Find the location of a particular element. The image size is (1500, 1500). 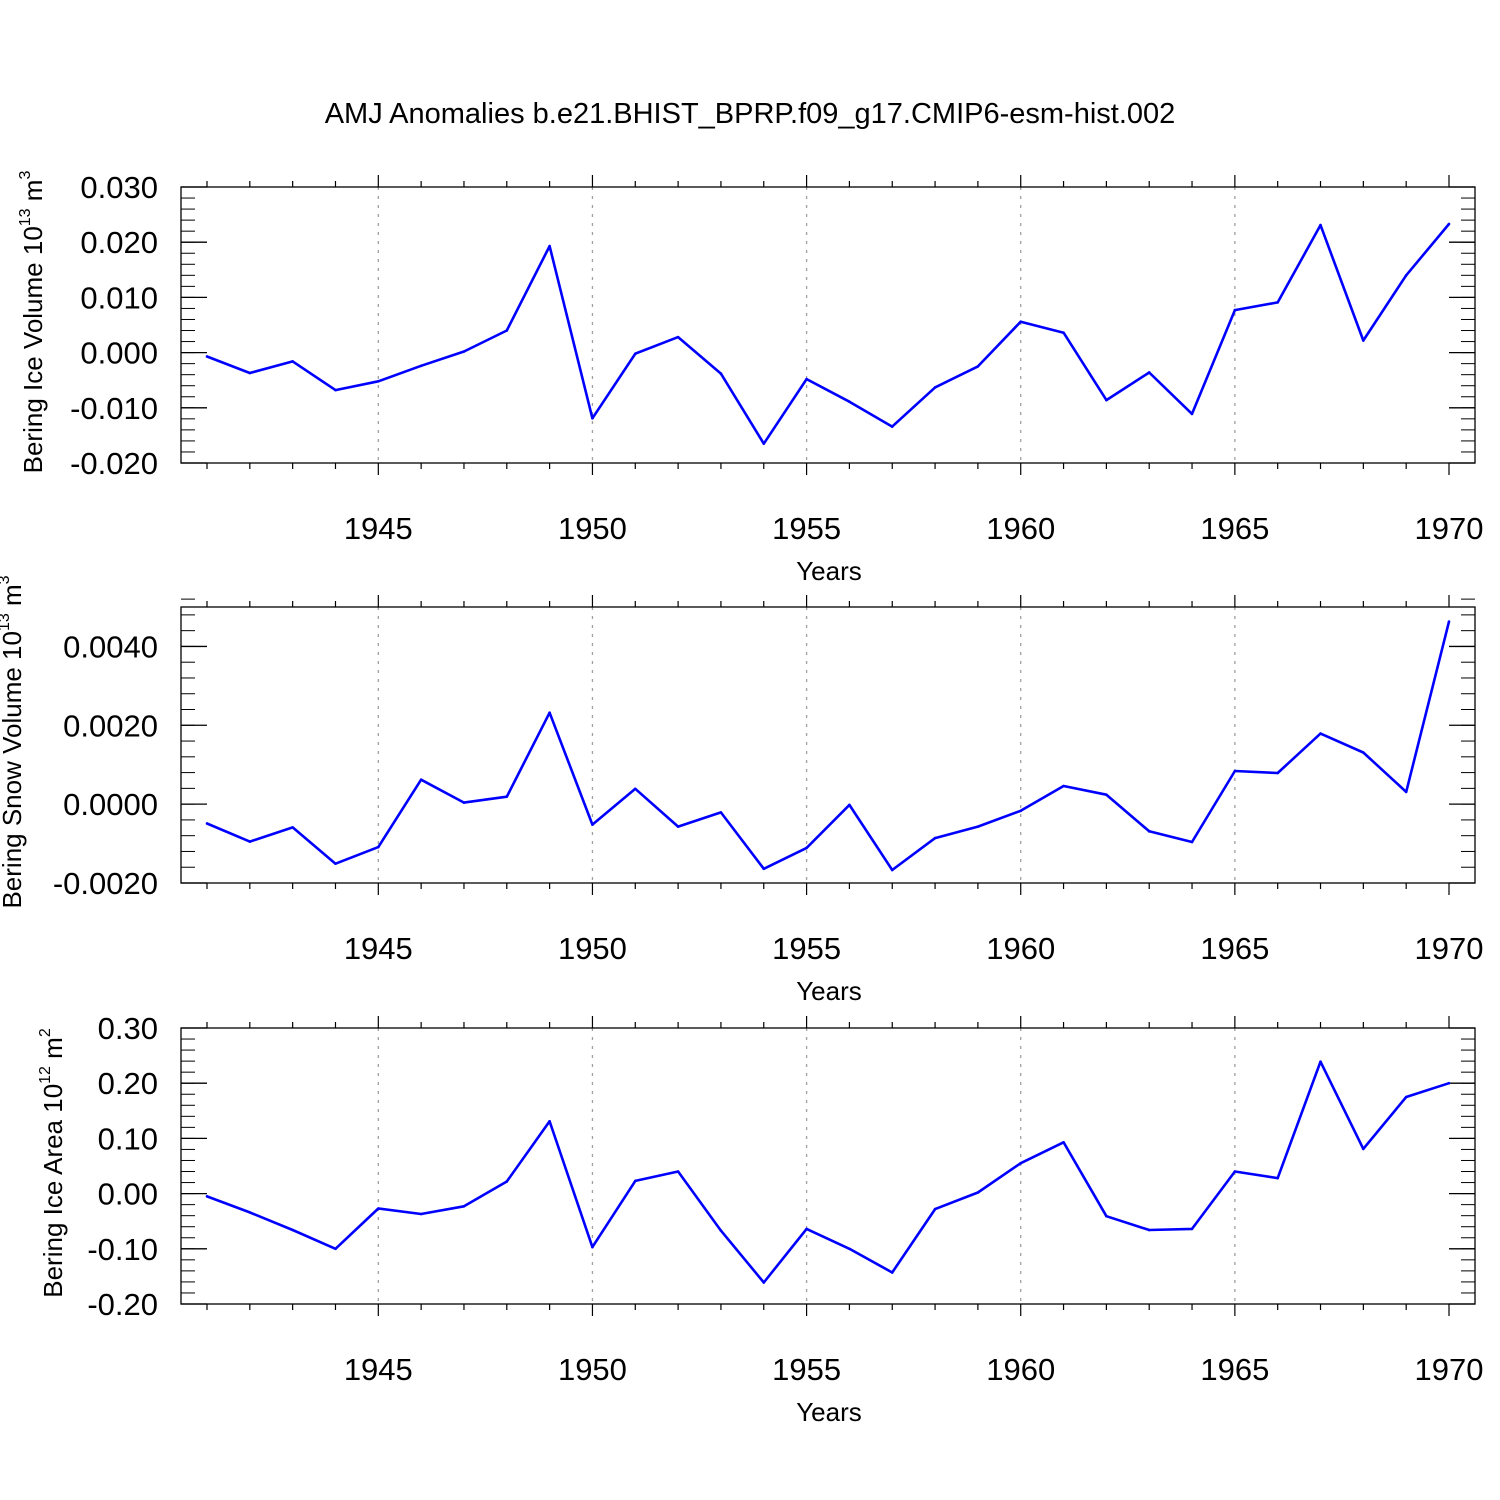

y-tick-label: -0.020 is located at coordinates (114, 463).